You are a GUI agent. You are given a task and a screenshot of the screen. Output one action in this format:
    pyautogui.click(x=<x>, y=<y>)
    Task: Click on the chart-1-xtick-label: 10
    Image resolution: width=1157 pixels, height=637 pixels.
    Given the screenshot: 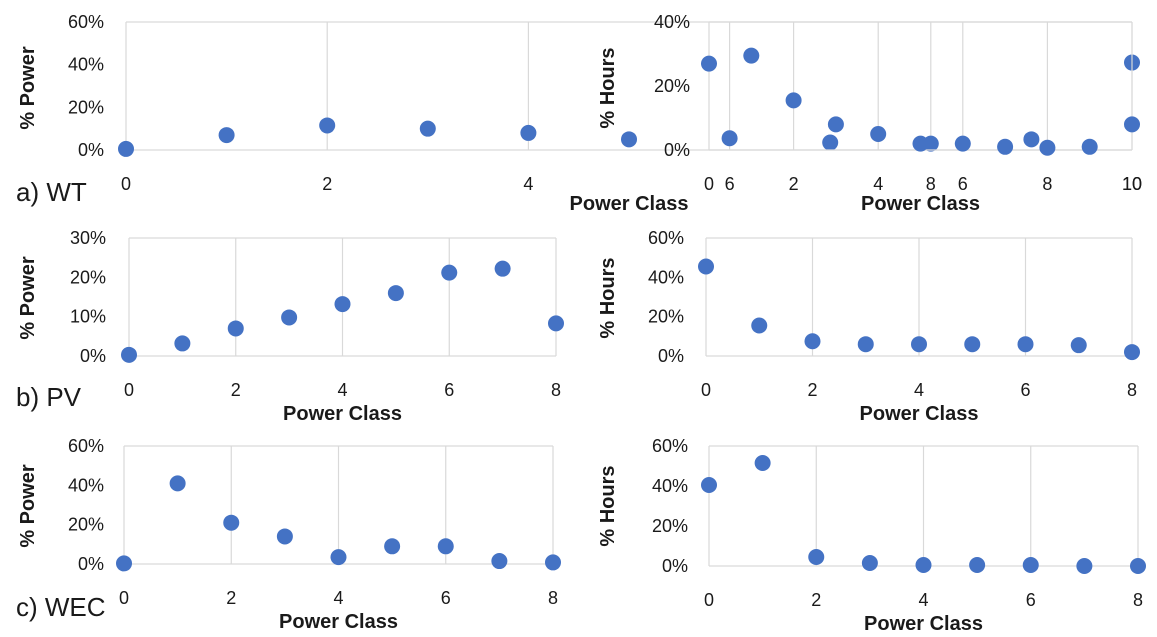 What is the action you would take?
    pyautogui.click(x=1132, y=184)
    